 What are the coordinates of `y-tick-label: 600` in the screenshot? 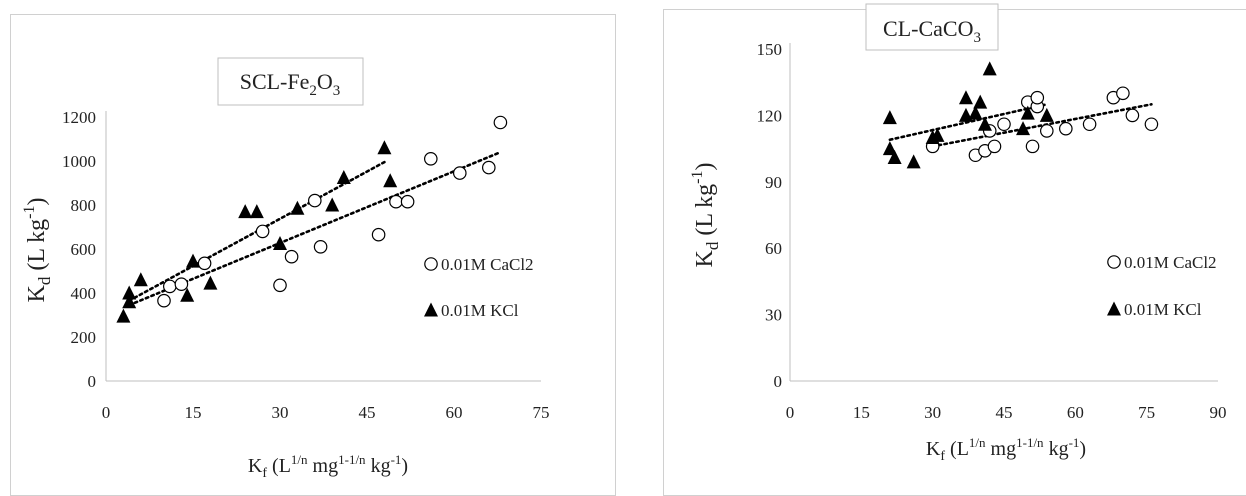 It's located at (84, 249).